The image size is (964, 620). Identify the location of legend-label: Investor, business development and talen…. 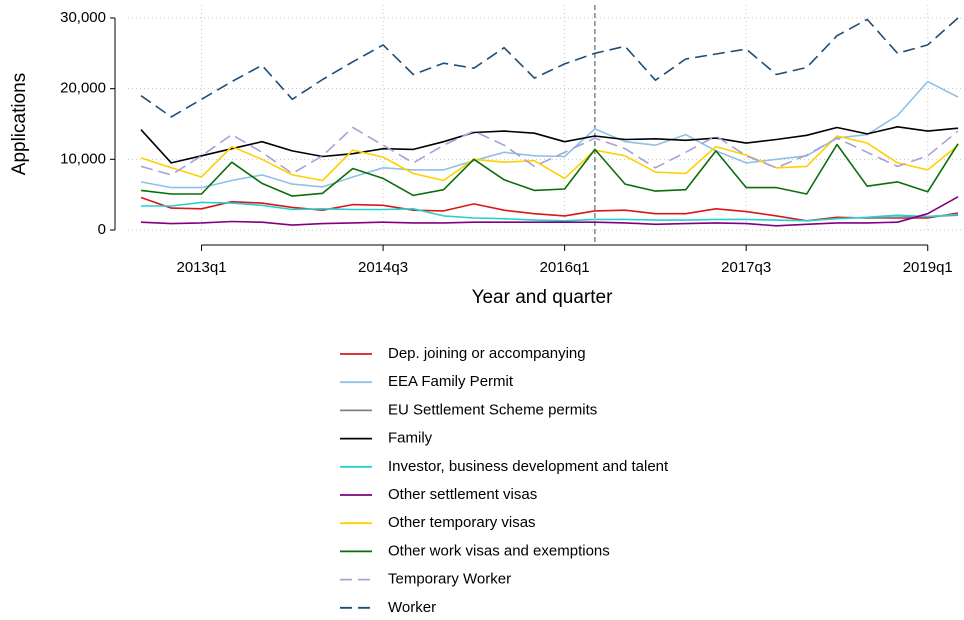
(528, 466).